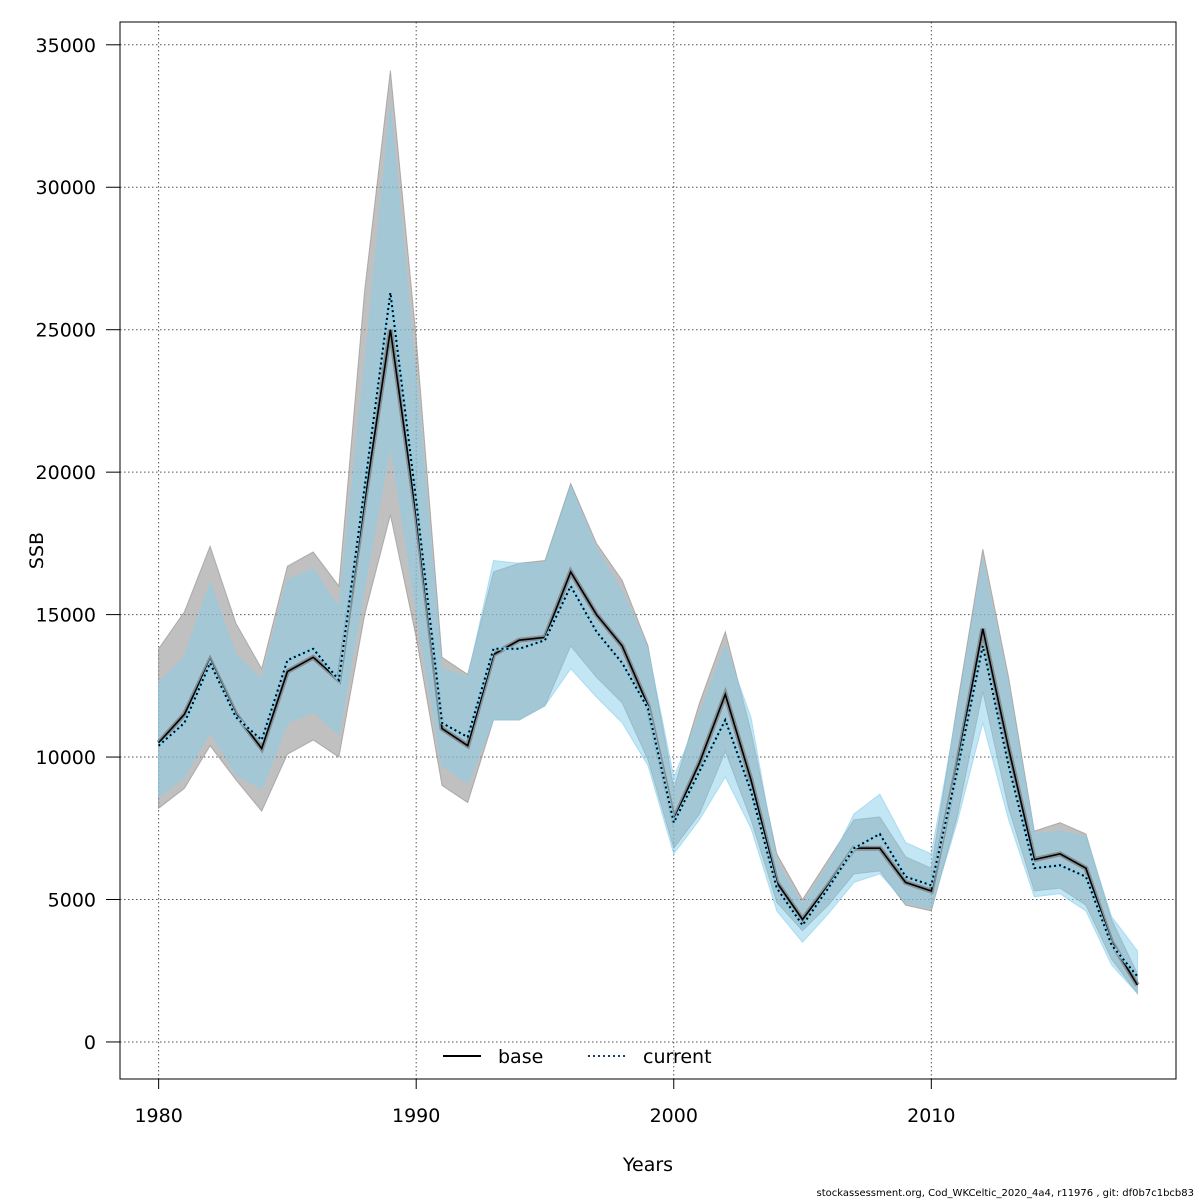 The width and height of the screenshot is (1200, 1200). Describe the element at coordinates (66, 331) in the screenshot. I see `y-tick-label: 25000` at that location.